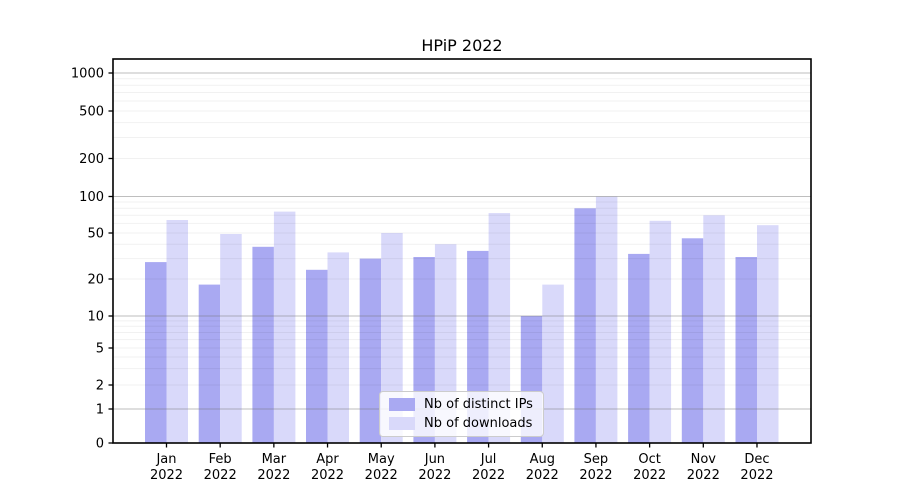  What do you see at coordinates (461, 414) in the screenshot?
I see `legend: Nb of distinct IPs Nb of downloads` at bounding box center [461, 414].